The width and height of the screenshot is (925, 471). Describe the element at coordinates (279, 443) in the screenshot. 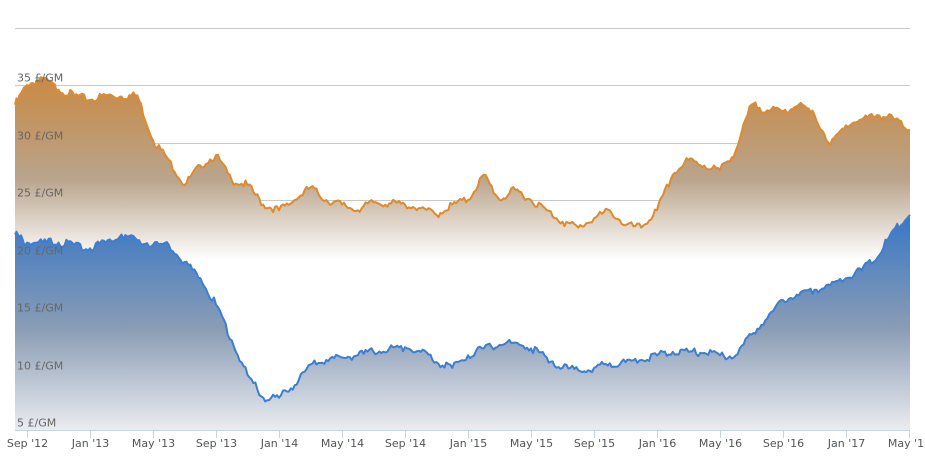

I see `x-tick-label: Jan '14` at that location.